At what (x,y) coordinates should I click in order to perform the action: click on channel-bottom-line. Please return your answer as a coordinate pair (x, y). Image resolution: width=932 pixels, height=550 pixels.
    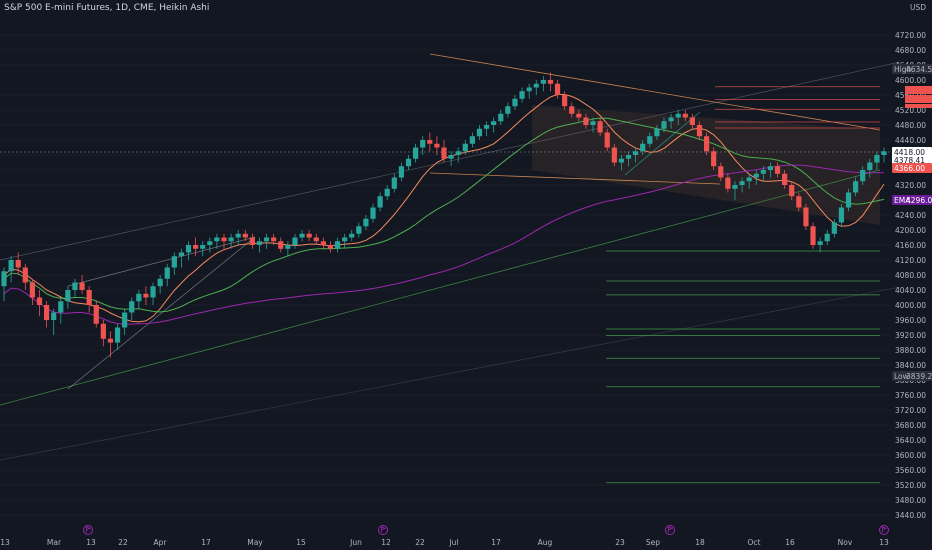
    Looking at the image, I should click on (575, 178).